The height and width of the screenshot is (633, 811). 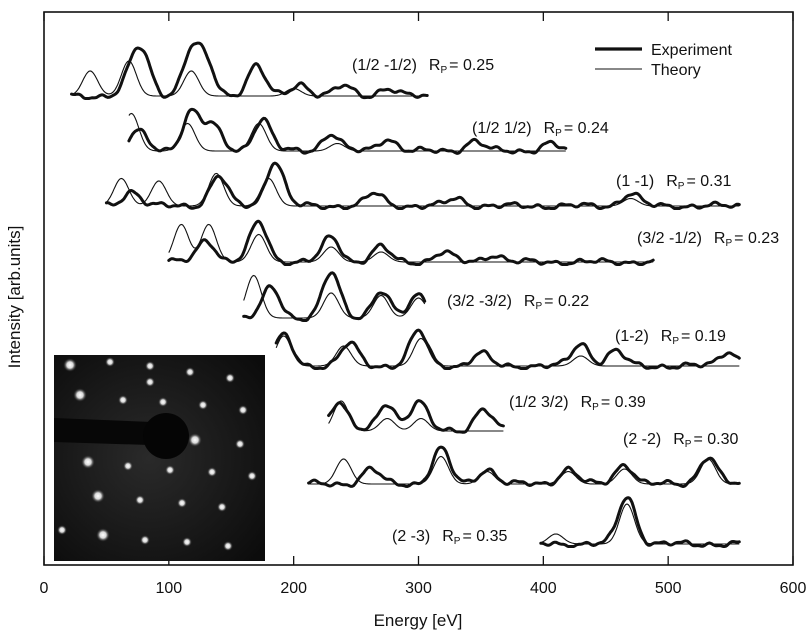 I want to click on beam-label: (2 -2) RP = 0.30, so click(x=681, y=440).